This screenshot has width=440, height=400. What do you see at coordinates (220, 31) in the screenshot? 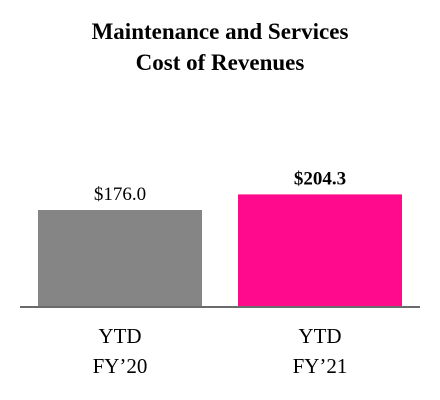
I see `chart-title-line-1: Maintenance and Services` at bounding box center [220, 31].